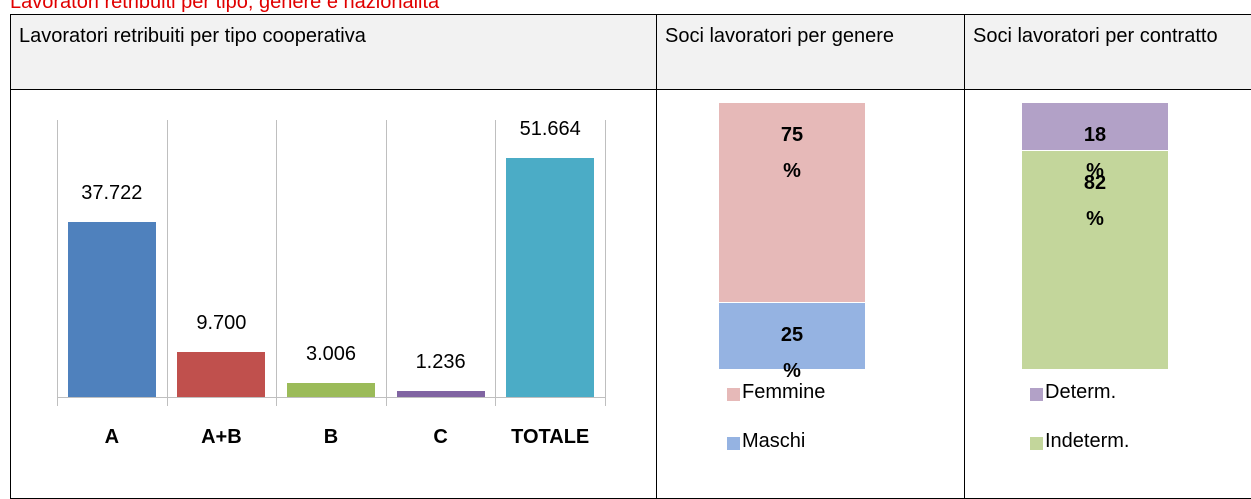 This screenshot has width=1251, height=499. Describe the element at coordinates (1095, 36) in the screenshot. I see `header-text: Soci lavoratori per contratto` at that location.